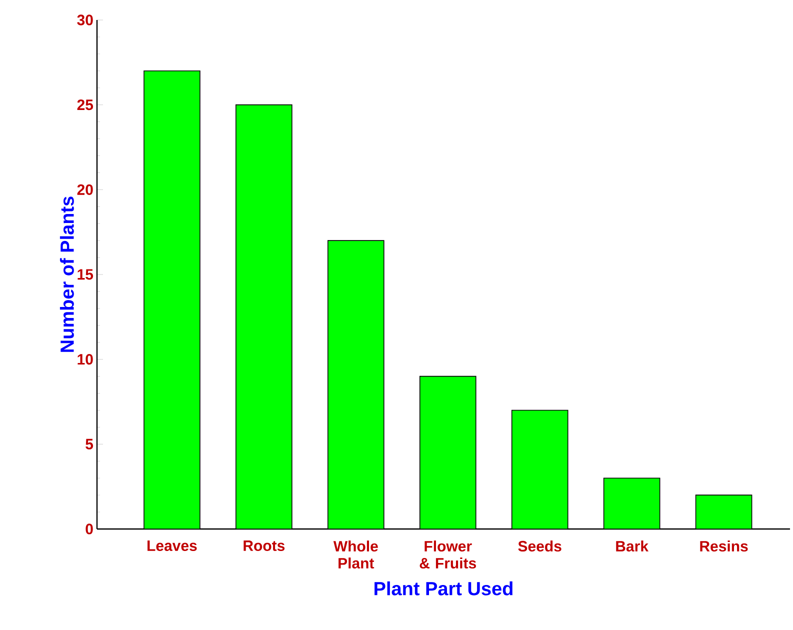 The height and width of the screenshot is (630, 793). Describe the element at coordinates (540, 546) in the screenshot. I see `x-tick-label: Seeds` at that location.